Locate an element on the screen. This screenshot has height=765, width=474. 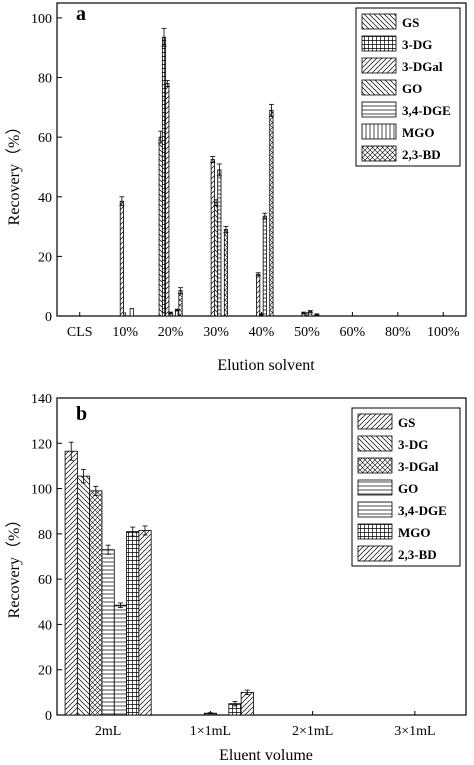
panel-b-y-axis-label: Recovery（%） is located at coordinates (14, 565).